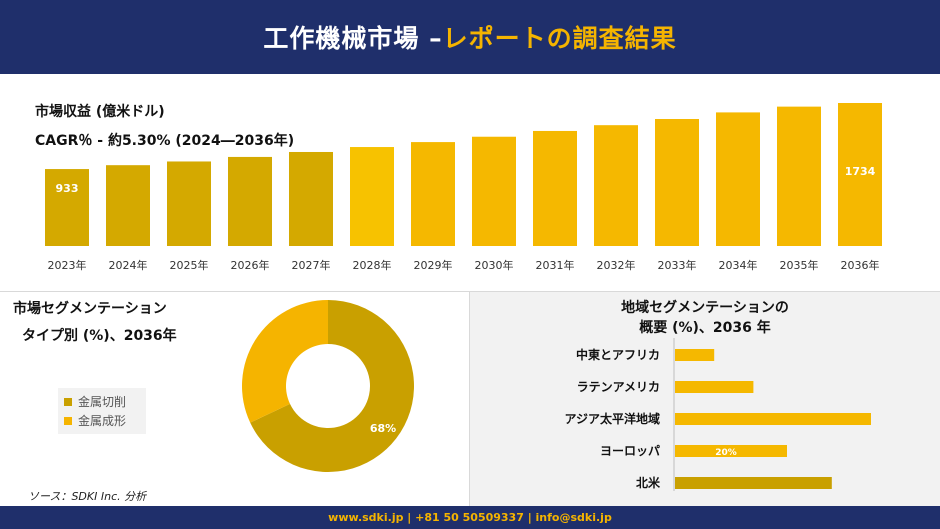 This screenshot has height=529, width=940. What do you see at coordinates (90, 309) in the screenshot?
I see `segment-title-line1: 市場セグメンテーション` at bounding box center [90, 309].